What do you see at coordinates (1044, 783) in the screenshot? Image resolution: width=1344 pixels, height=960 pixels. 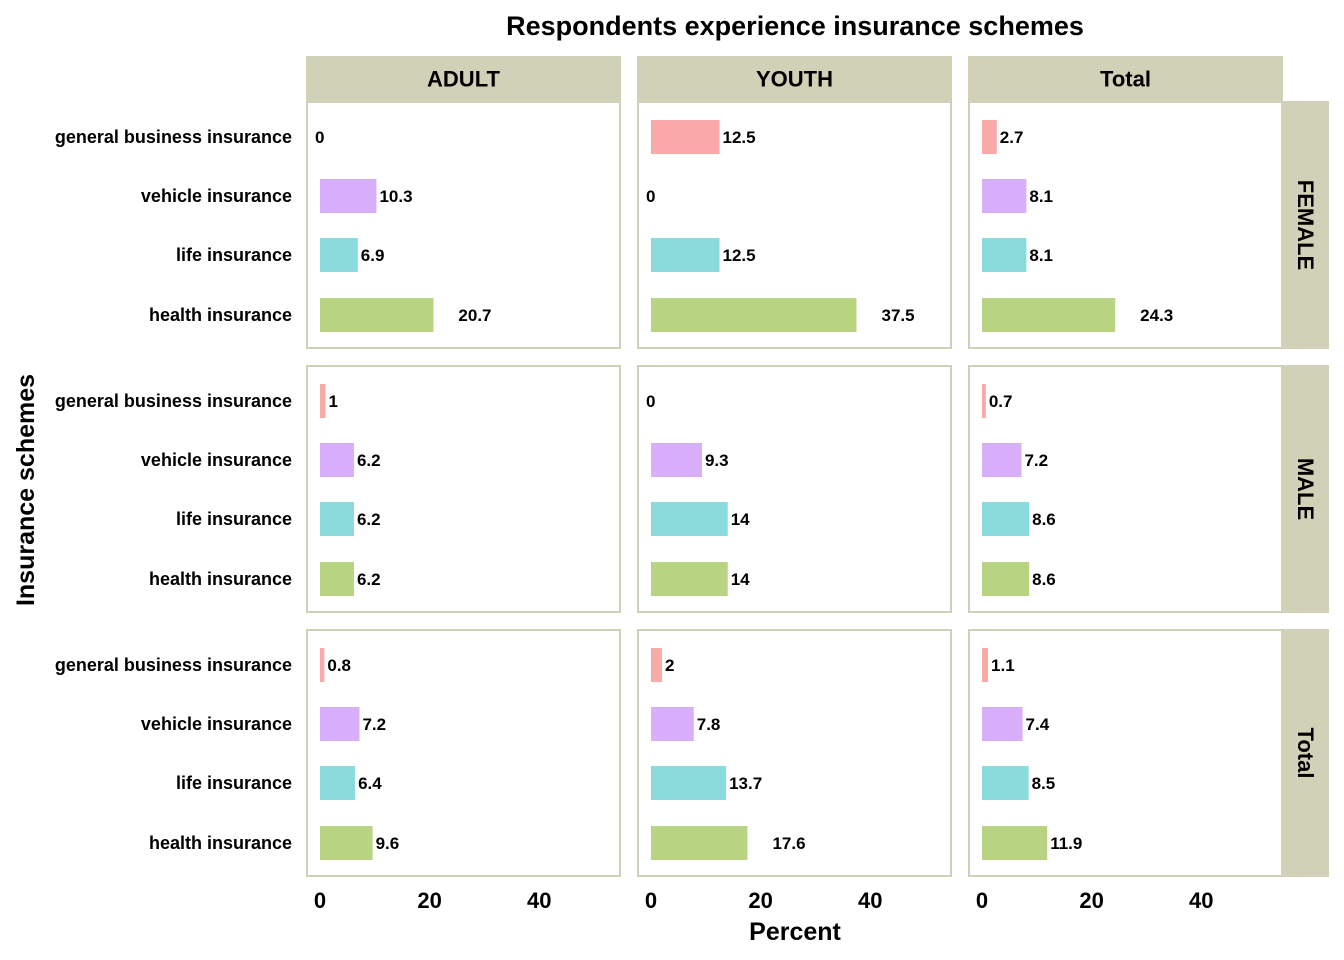 I see `value-label: 8.5` at bounding box center [1044, 783].